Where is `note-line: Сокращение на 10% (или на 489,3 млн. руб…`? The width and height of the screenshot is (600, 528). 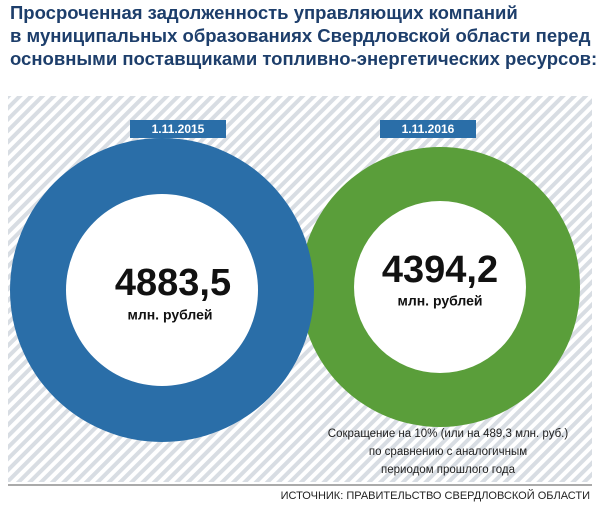 note-line: Сокращение на 10% (или на 489,3 млн. руб… is located at coordinates (448, 434).